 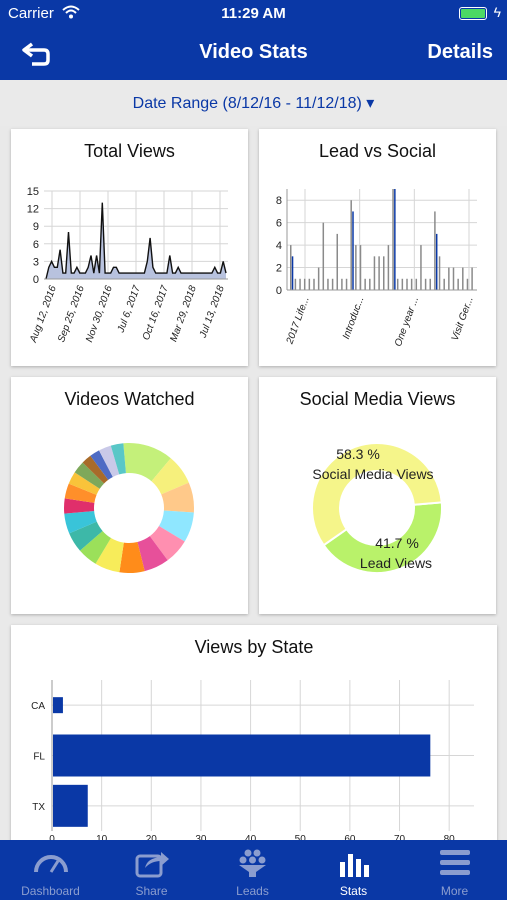 I want to click on tab-dashboard: Dashboard, so click(x=50, y=870).